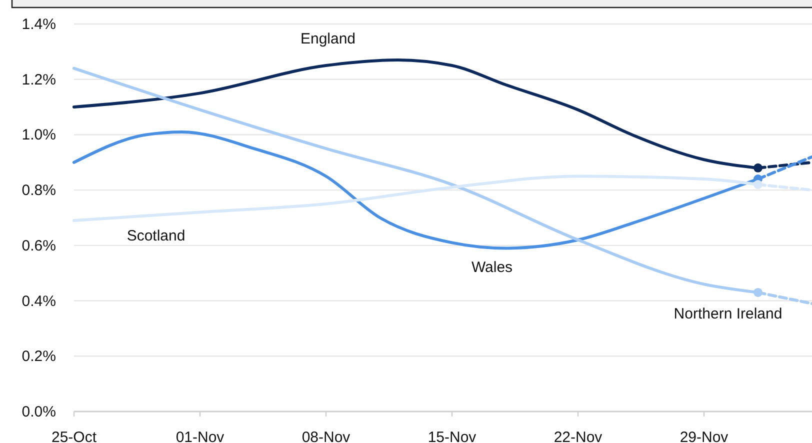 Image resolution: width=812 pixels, height=443 pixels. Describe the element at coordinates (328, 39) in the screenshot. I see `series-label: England` at that location.